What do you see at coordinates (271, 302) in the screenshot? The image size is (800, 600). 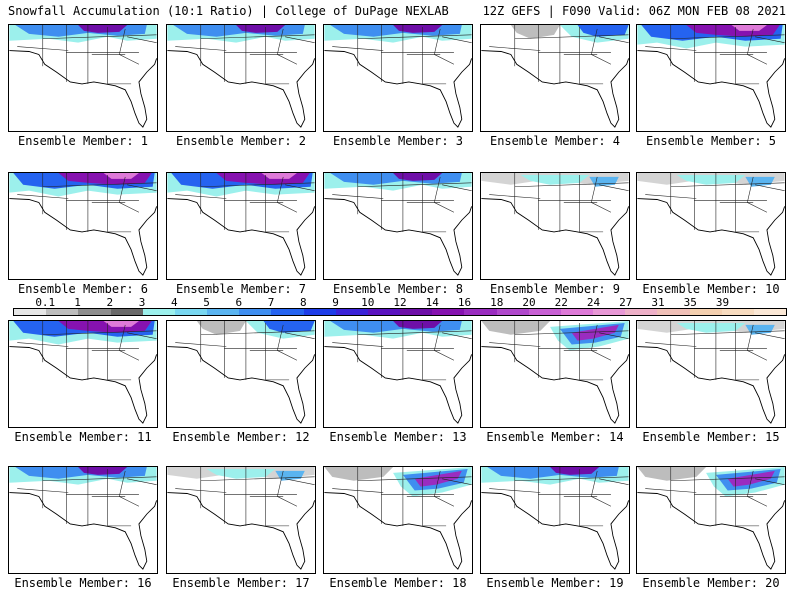 I see `colorbar-tick-label: 7` at bounding box center [271, 302].